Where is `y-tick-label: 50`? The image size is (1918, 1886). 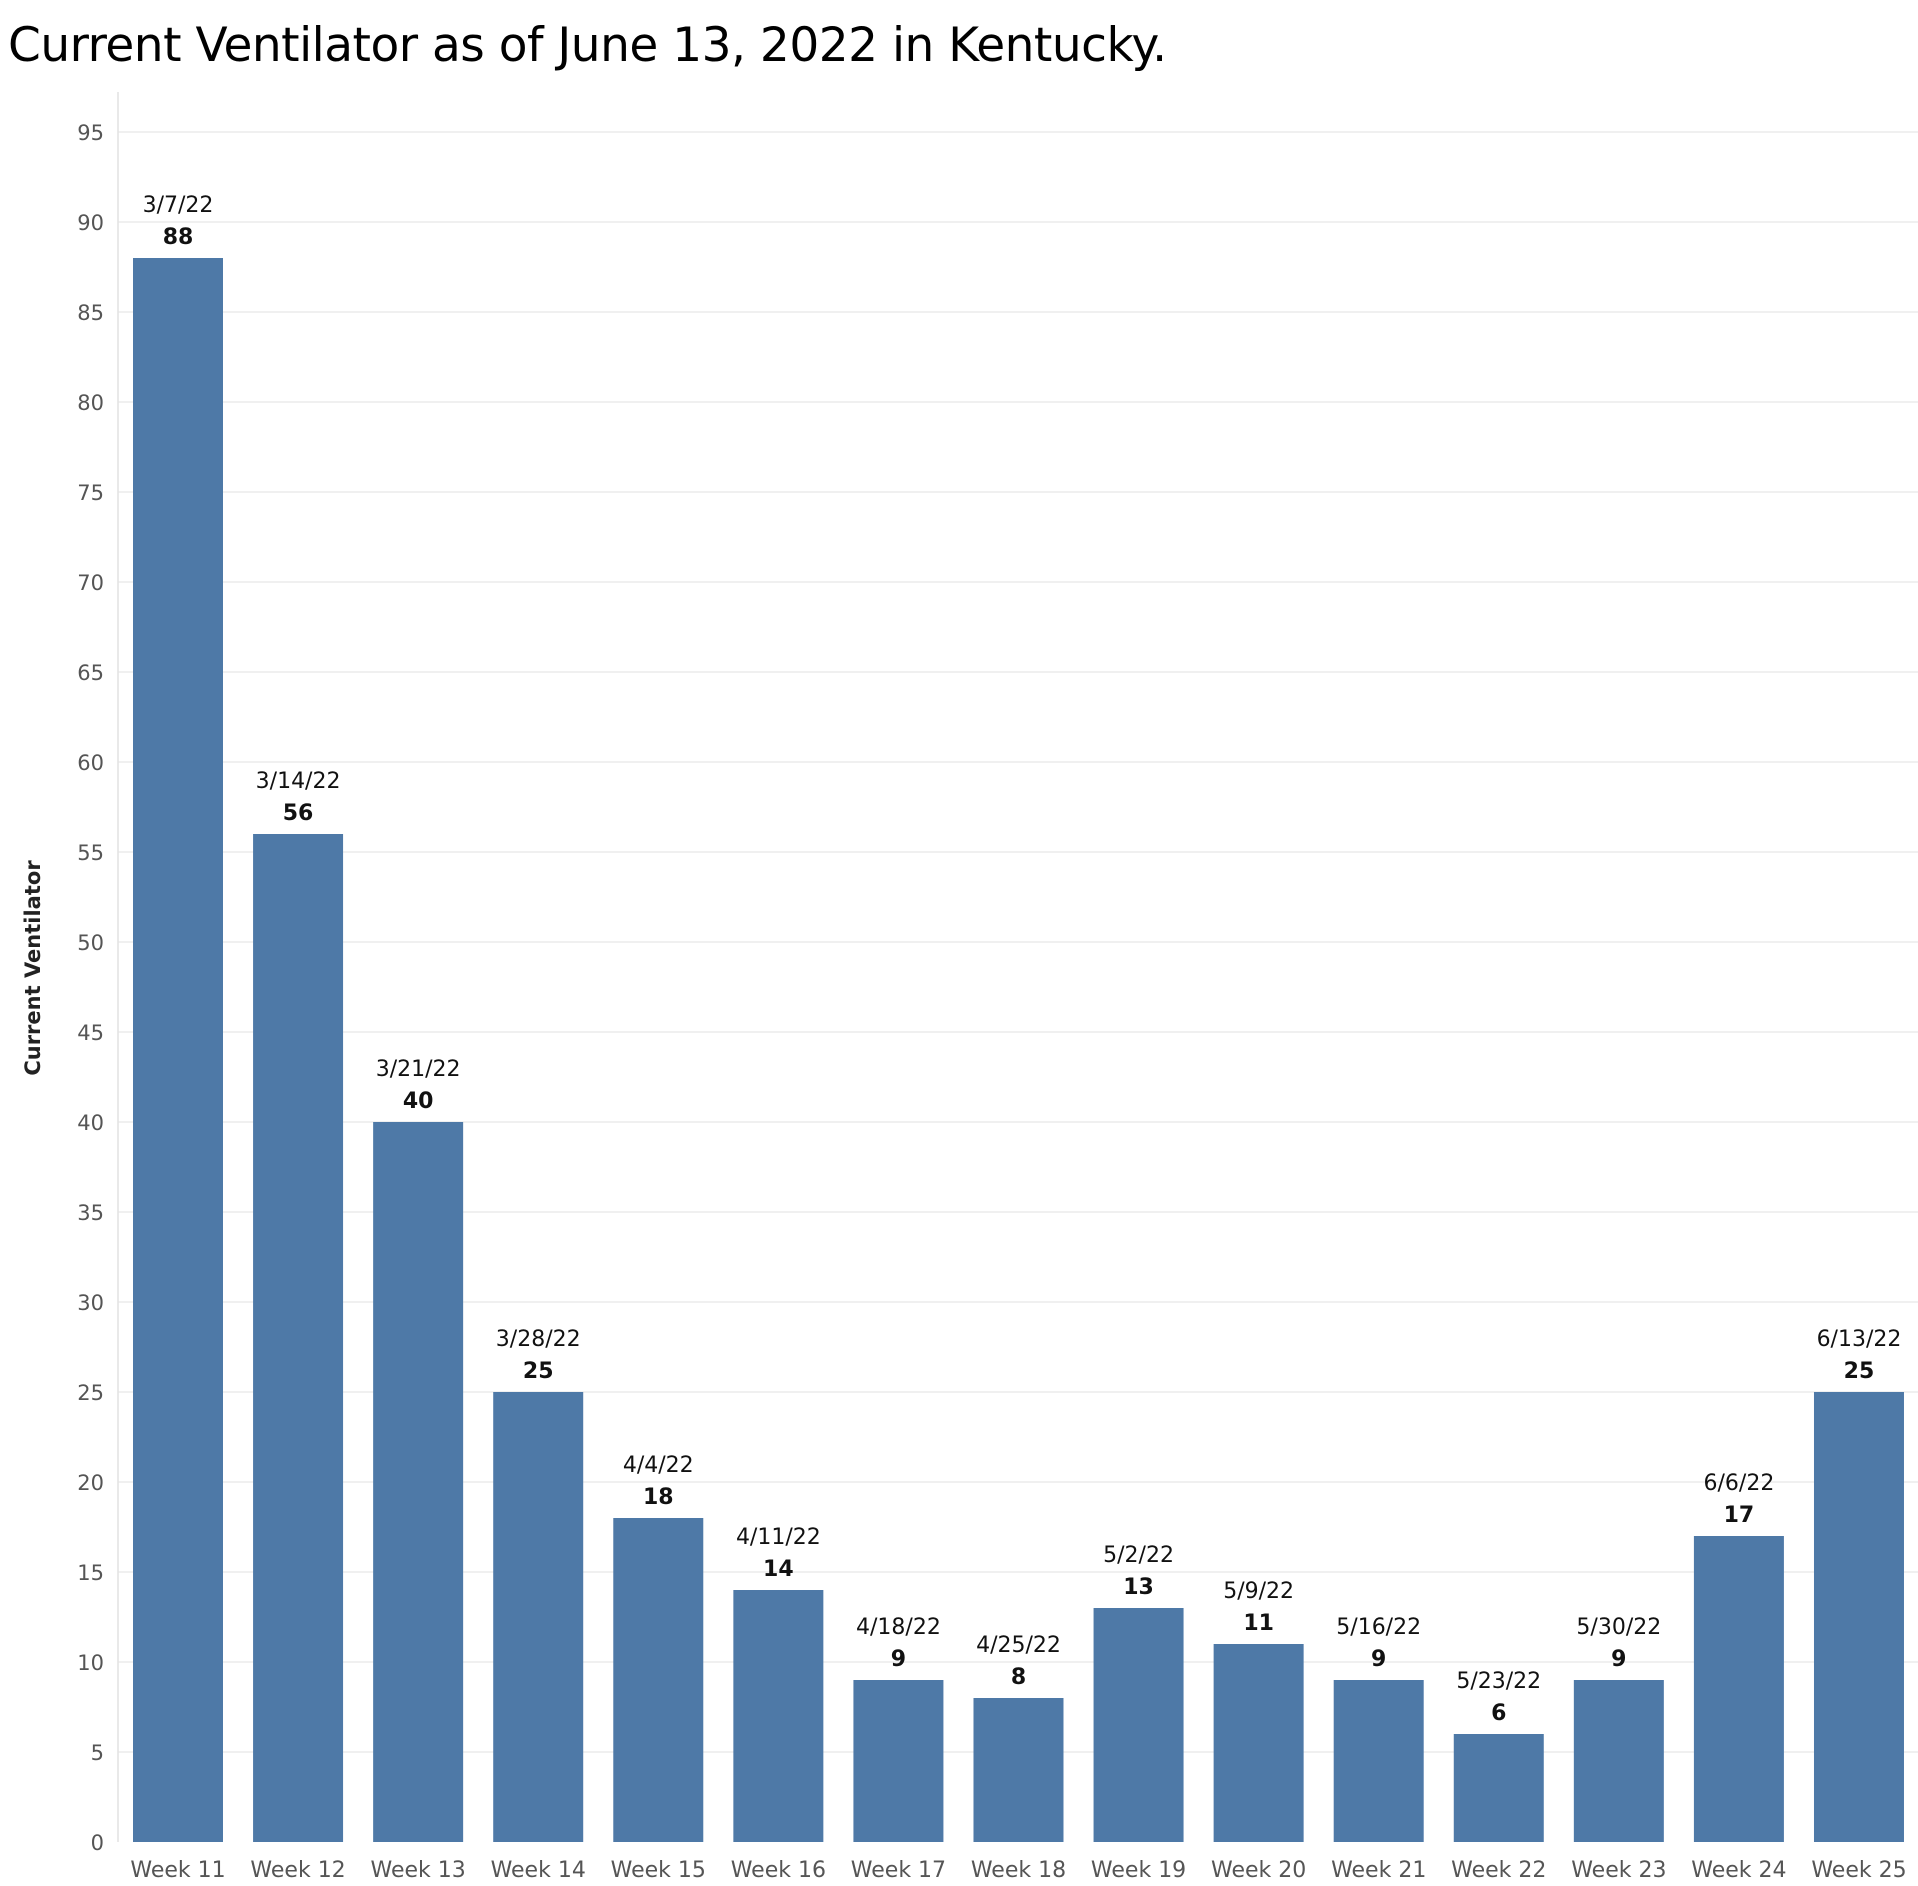 y-tick-label: 50 is located at coordinates (90, 943).